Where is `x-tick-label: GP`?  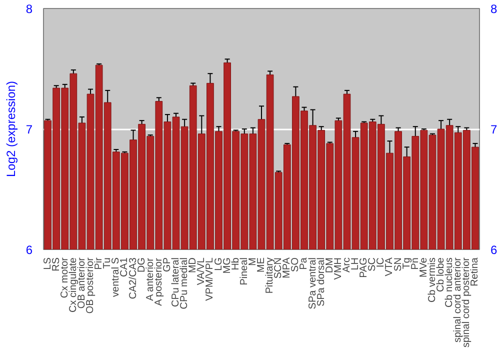 x-tick-label: GP is located at coordinates (167, 264).